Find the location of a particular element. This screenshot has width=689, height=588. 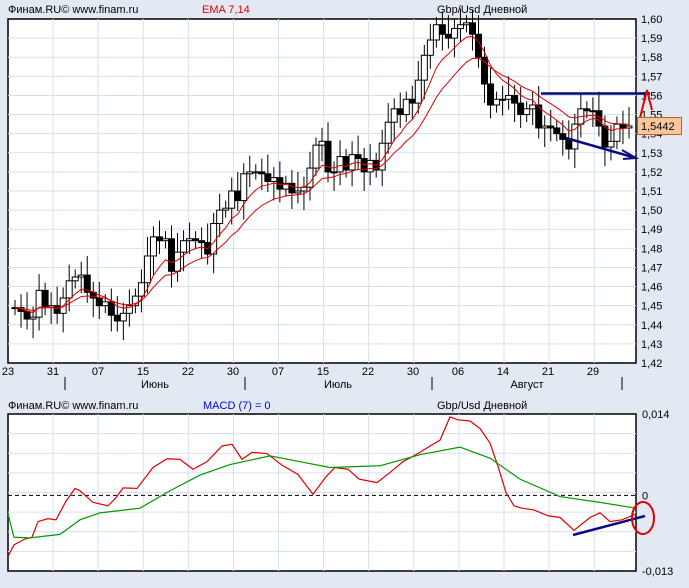

svg-text: 1,59 is located at coordinates (651, 39).